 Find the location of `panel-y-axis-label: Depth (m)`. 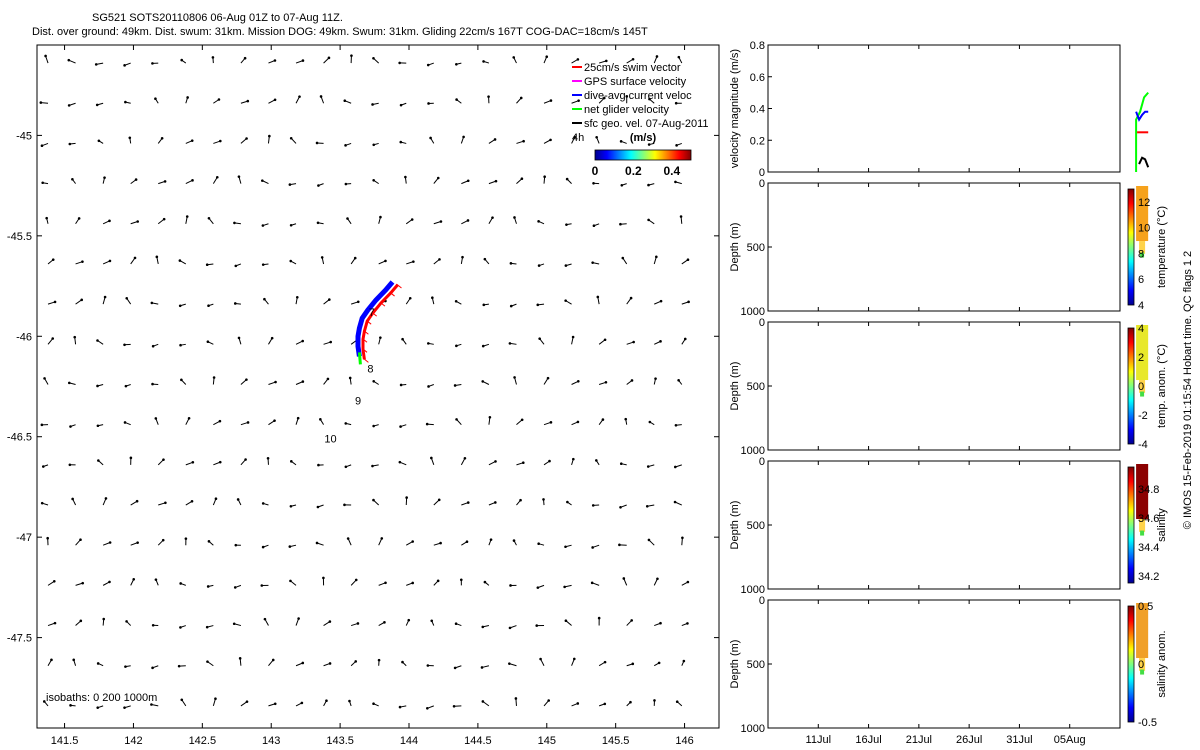

panel-y-axis-label: Depth (m) is located at coordinates (735, 664).